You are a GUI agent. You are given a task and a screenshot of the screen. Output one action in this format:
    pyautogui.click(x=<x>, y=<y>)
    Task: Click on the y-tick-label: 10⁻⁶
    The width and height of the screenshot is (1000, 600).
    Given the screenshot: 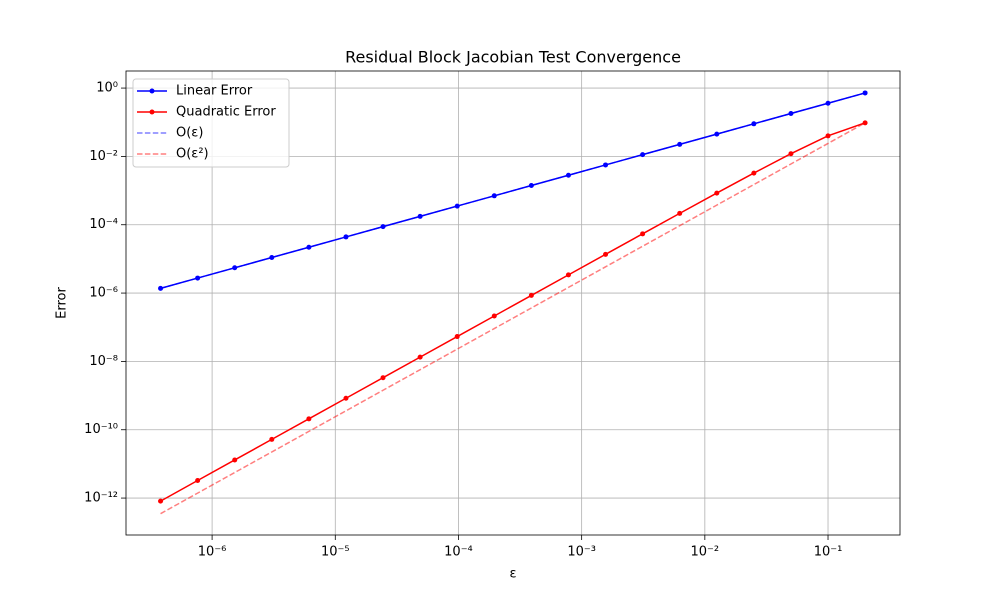 What is the action you would take?
    pyautogui.click(x=103, y=293)
    